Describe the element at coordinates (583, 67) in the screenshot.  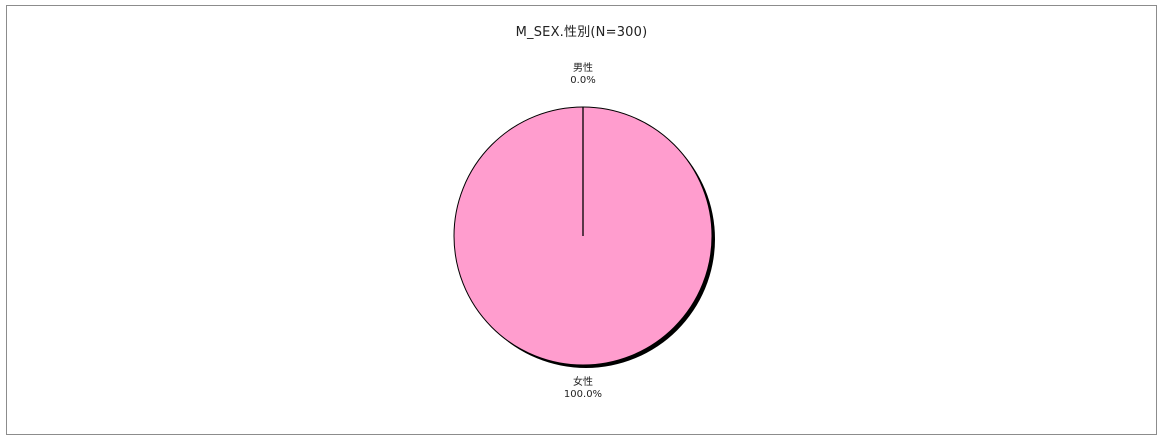
I see `slice-label-0: 男性` at that location.